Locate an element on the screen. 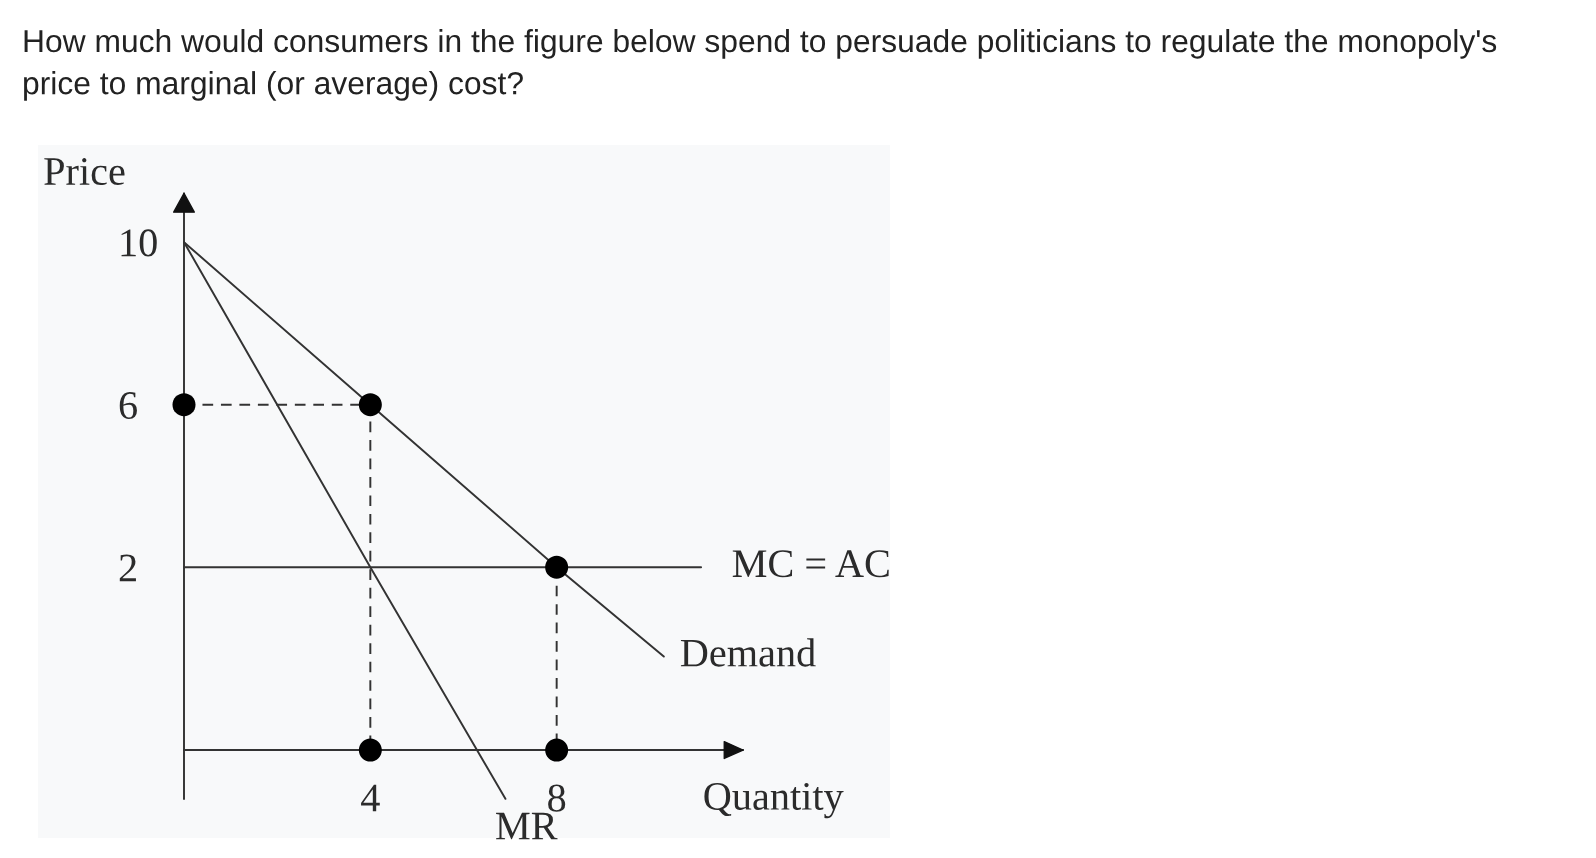 This screenshot has height=858, width=1596. y-tick-label: 10 is located at coordinates (139, 243).